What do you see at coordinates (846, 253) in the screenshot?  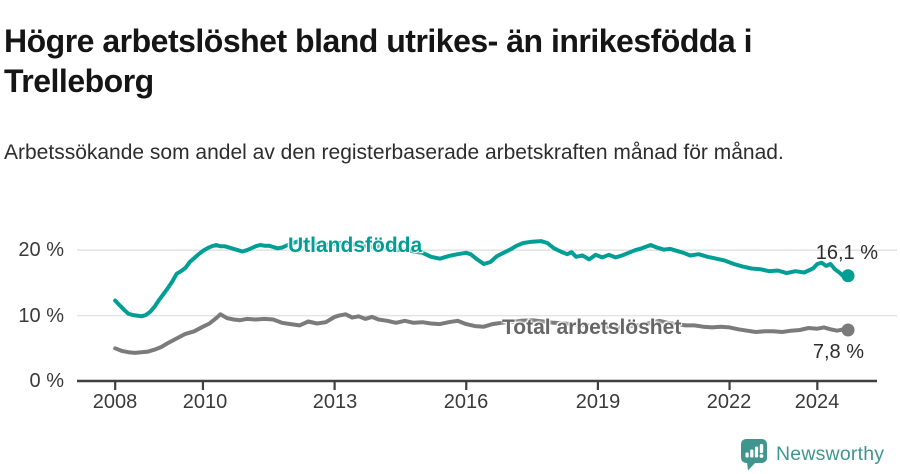 I see `end-value-utlandsfodda: 16,1 %` at bounding box center [846, 253].